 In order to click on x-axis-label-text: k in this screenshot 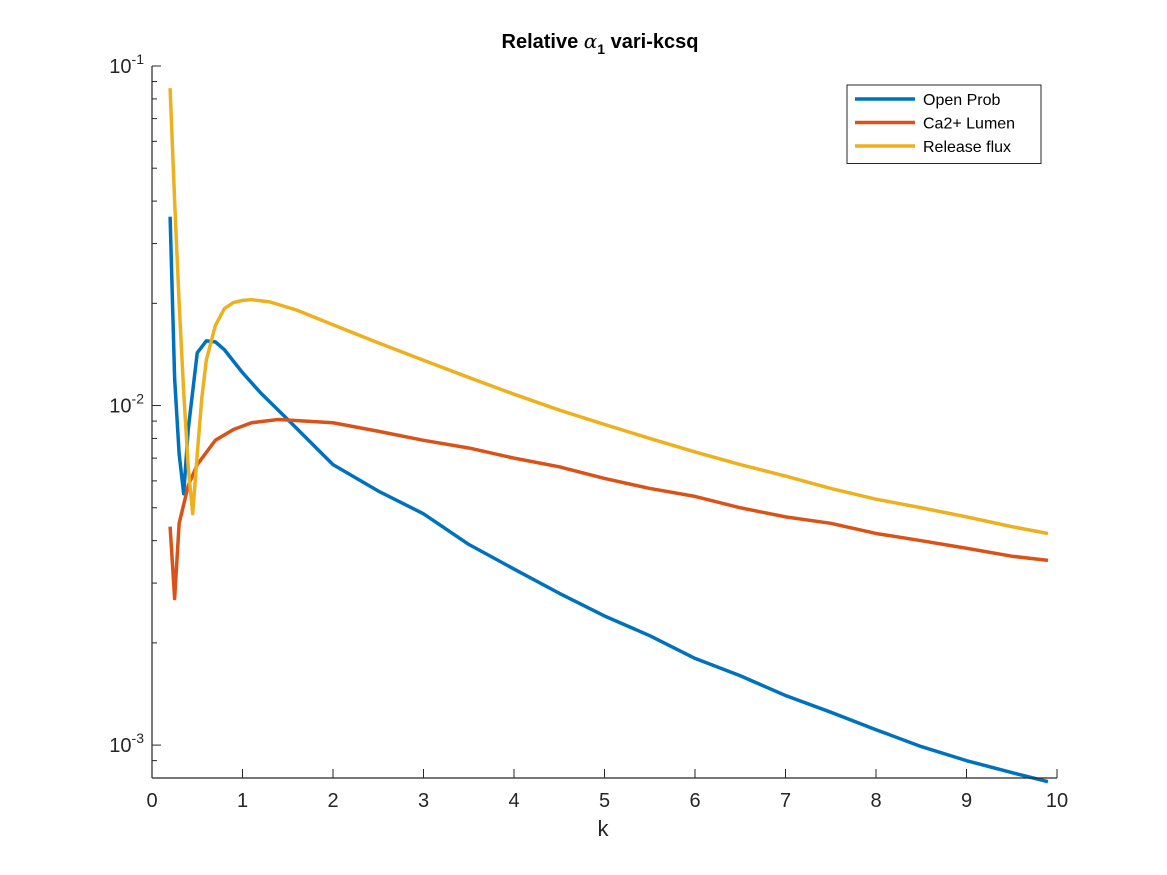, I will do `click(604, 828)`.